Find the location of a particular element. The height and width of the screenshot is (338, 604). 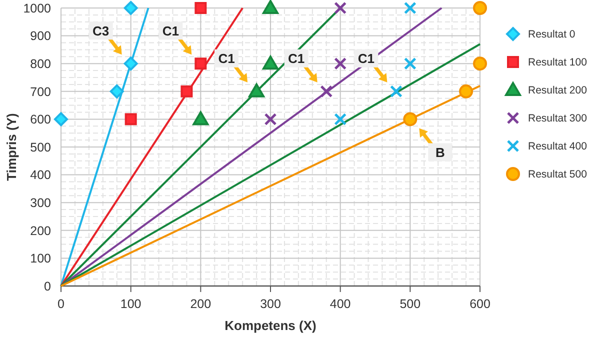

y-axis-title: Timpris (Y) is located at coordinates (11, 147).